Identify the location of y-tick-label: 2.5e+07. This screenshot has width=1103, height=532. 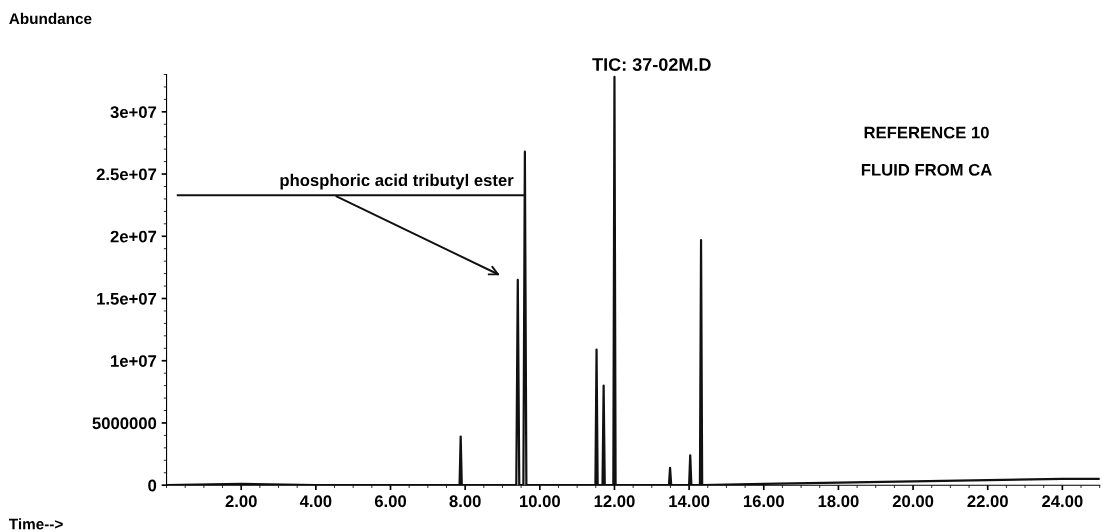
(126, 174).